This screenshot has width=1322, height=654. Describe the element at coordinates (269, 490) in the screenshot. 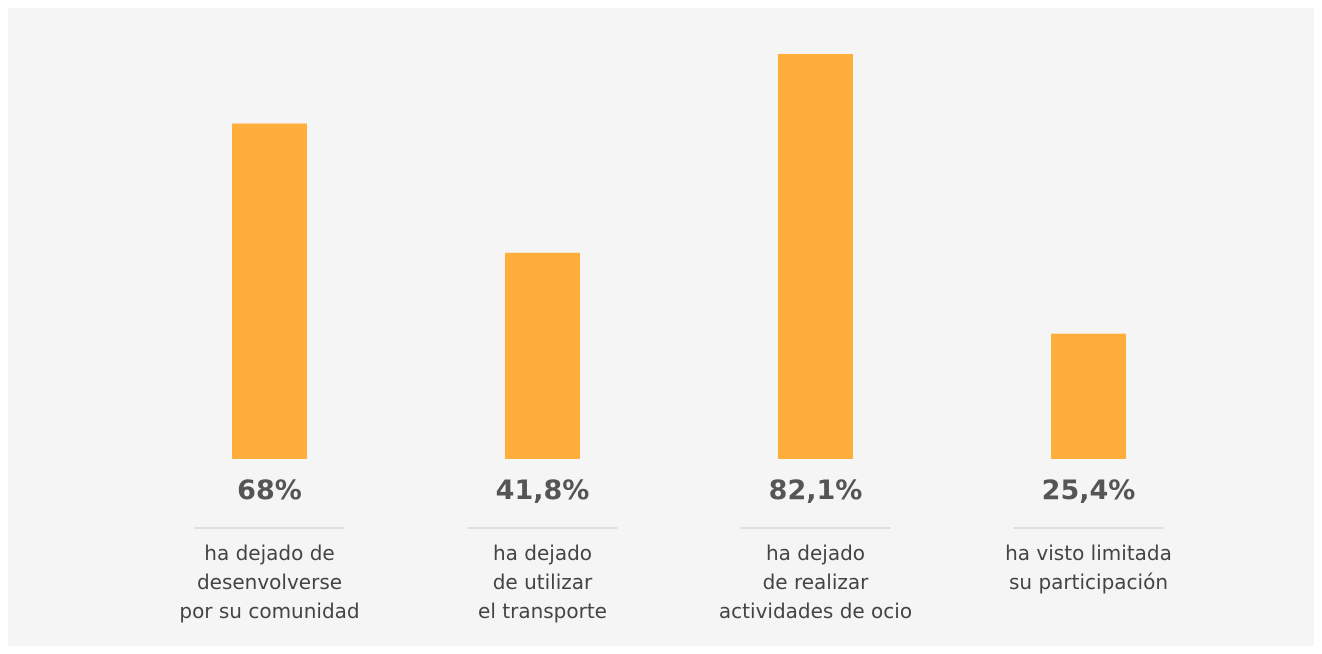

I see `value-label: 68%` at that location.